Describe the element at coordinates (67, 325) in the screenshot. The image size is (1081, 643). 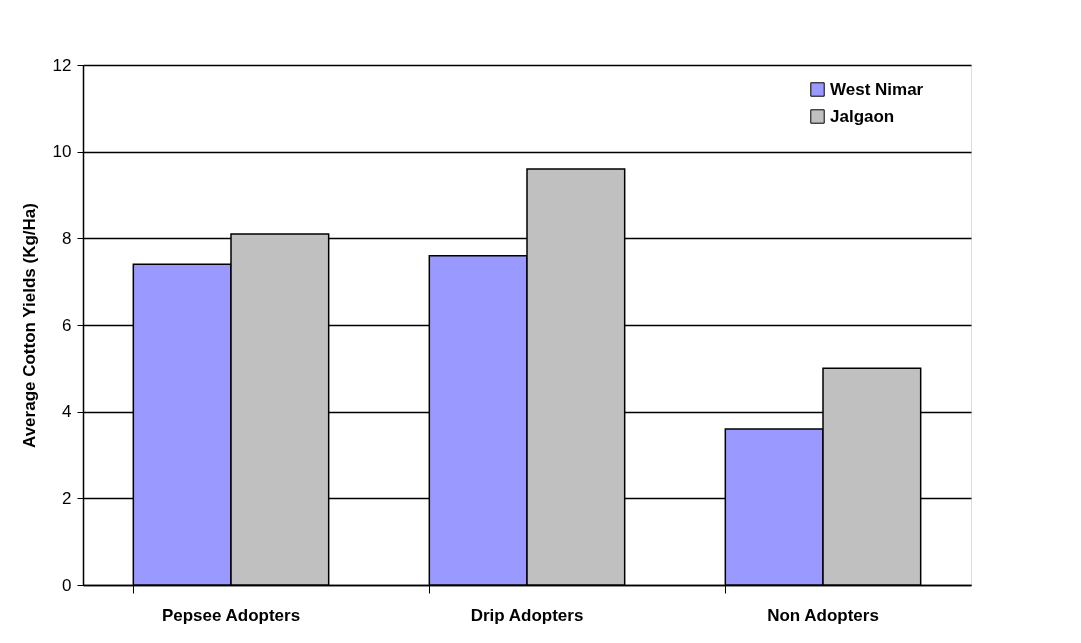
I see `y-tick-label: 6` at that location.